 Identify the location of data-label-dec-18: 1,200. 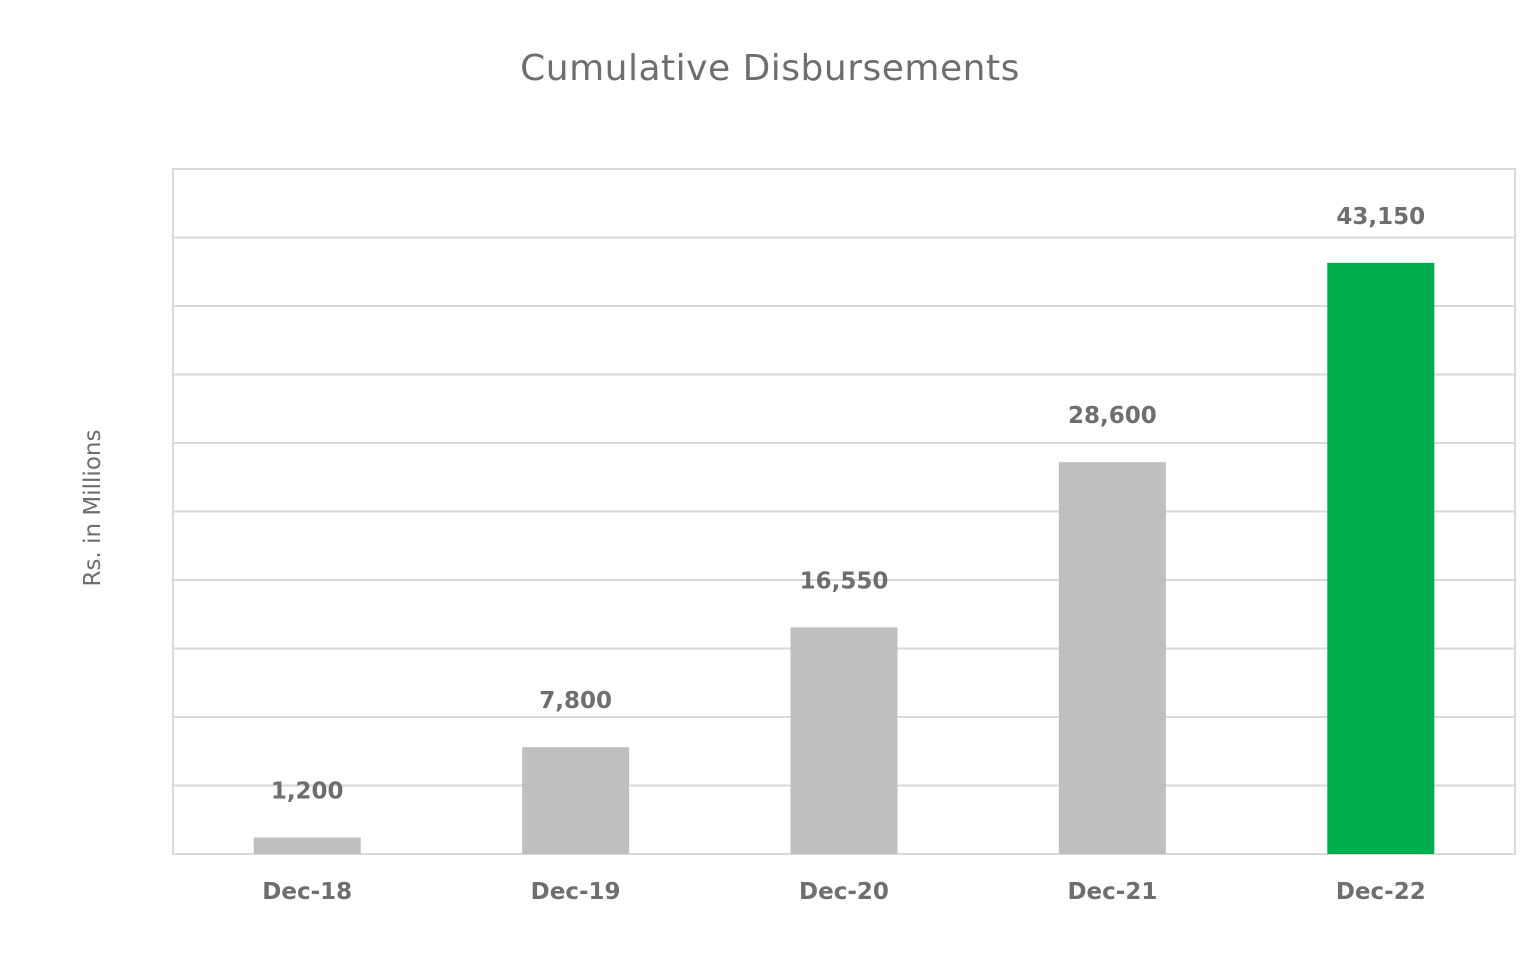
(307, 792).